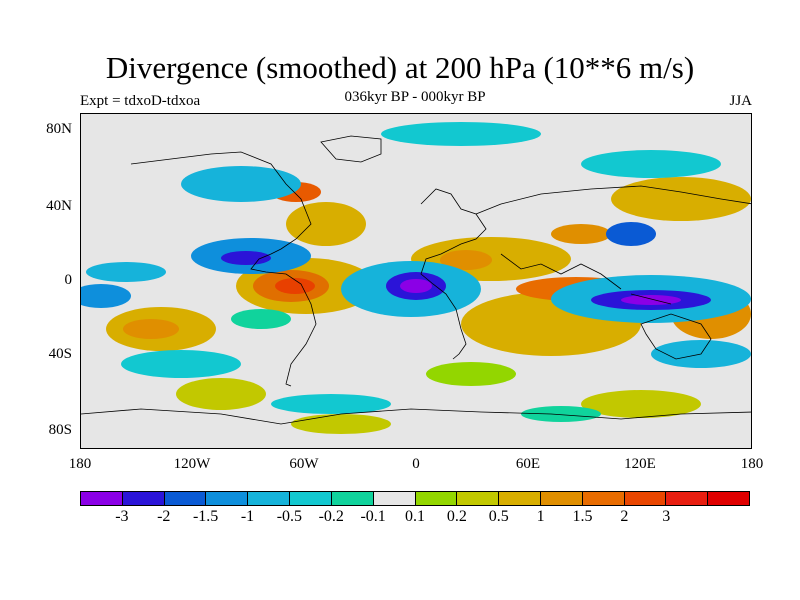  What do you see at coordinates (582, 516) in the screenshot?
I see `colorbar-label: 1.5` at bounding box center [582, 516].